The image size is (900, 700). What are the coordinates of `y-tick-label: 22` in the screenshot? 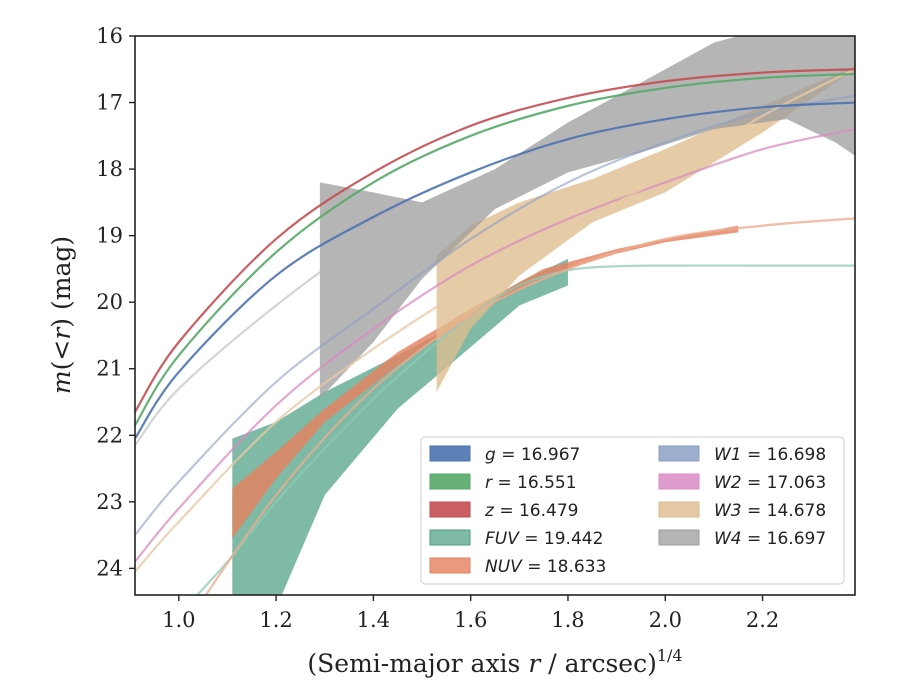 It's located at (109, 435).